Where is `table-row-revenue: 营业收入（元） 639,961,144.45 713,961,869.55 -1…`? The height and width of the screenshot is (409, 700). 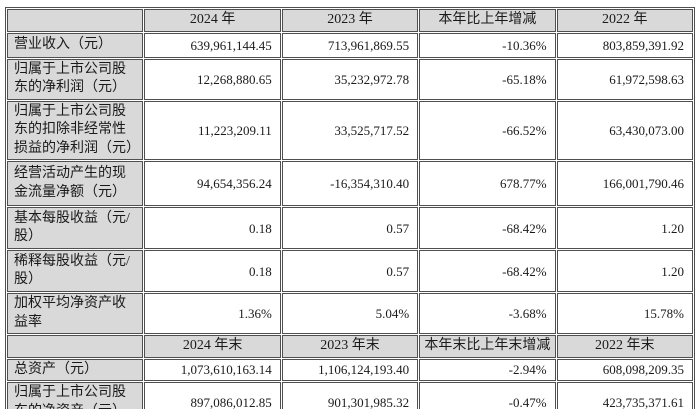 table-row-revenue: 营业收入（元） 639,961,144.45 713,961,869.55 -1… is located at coordinates (350, 45).